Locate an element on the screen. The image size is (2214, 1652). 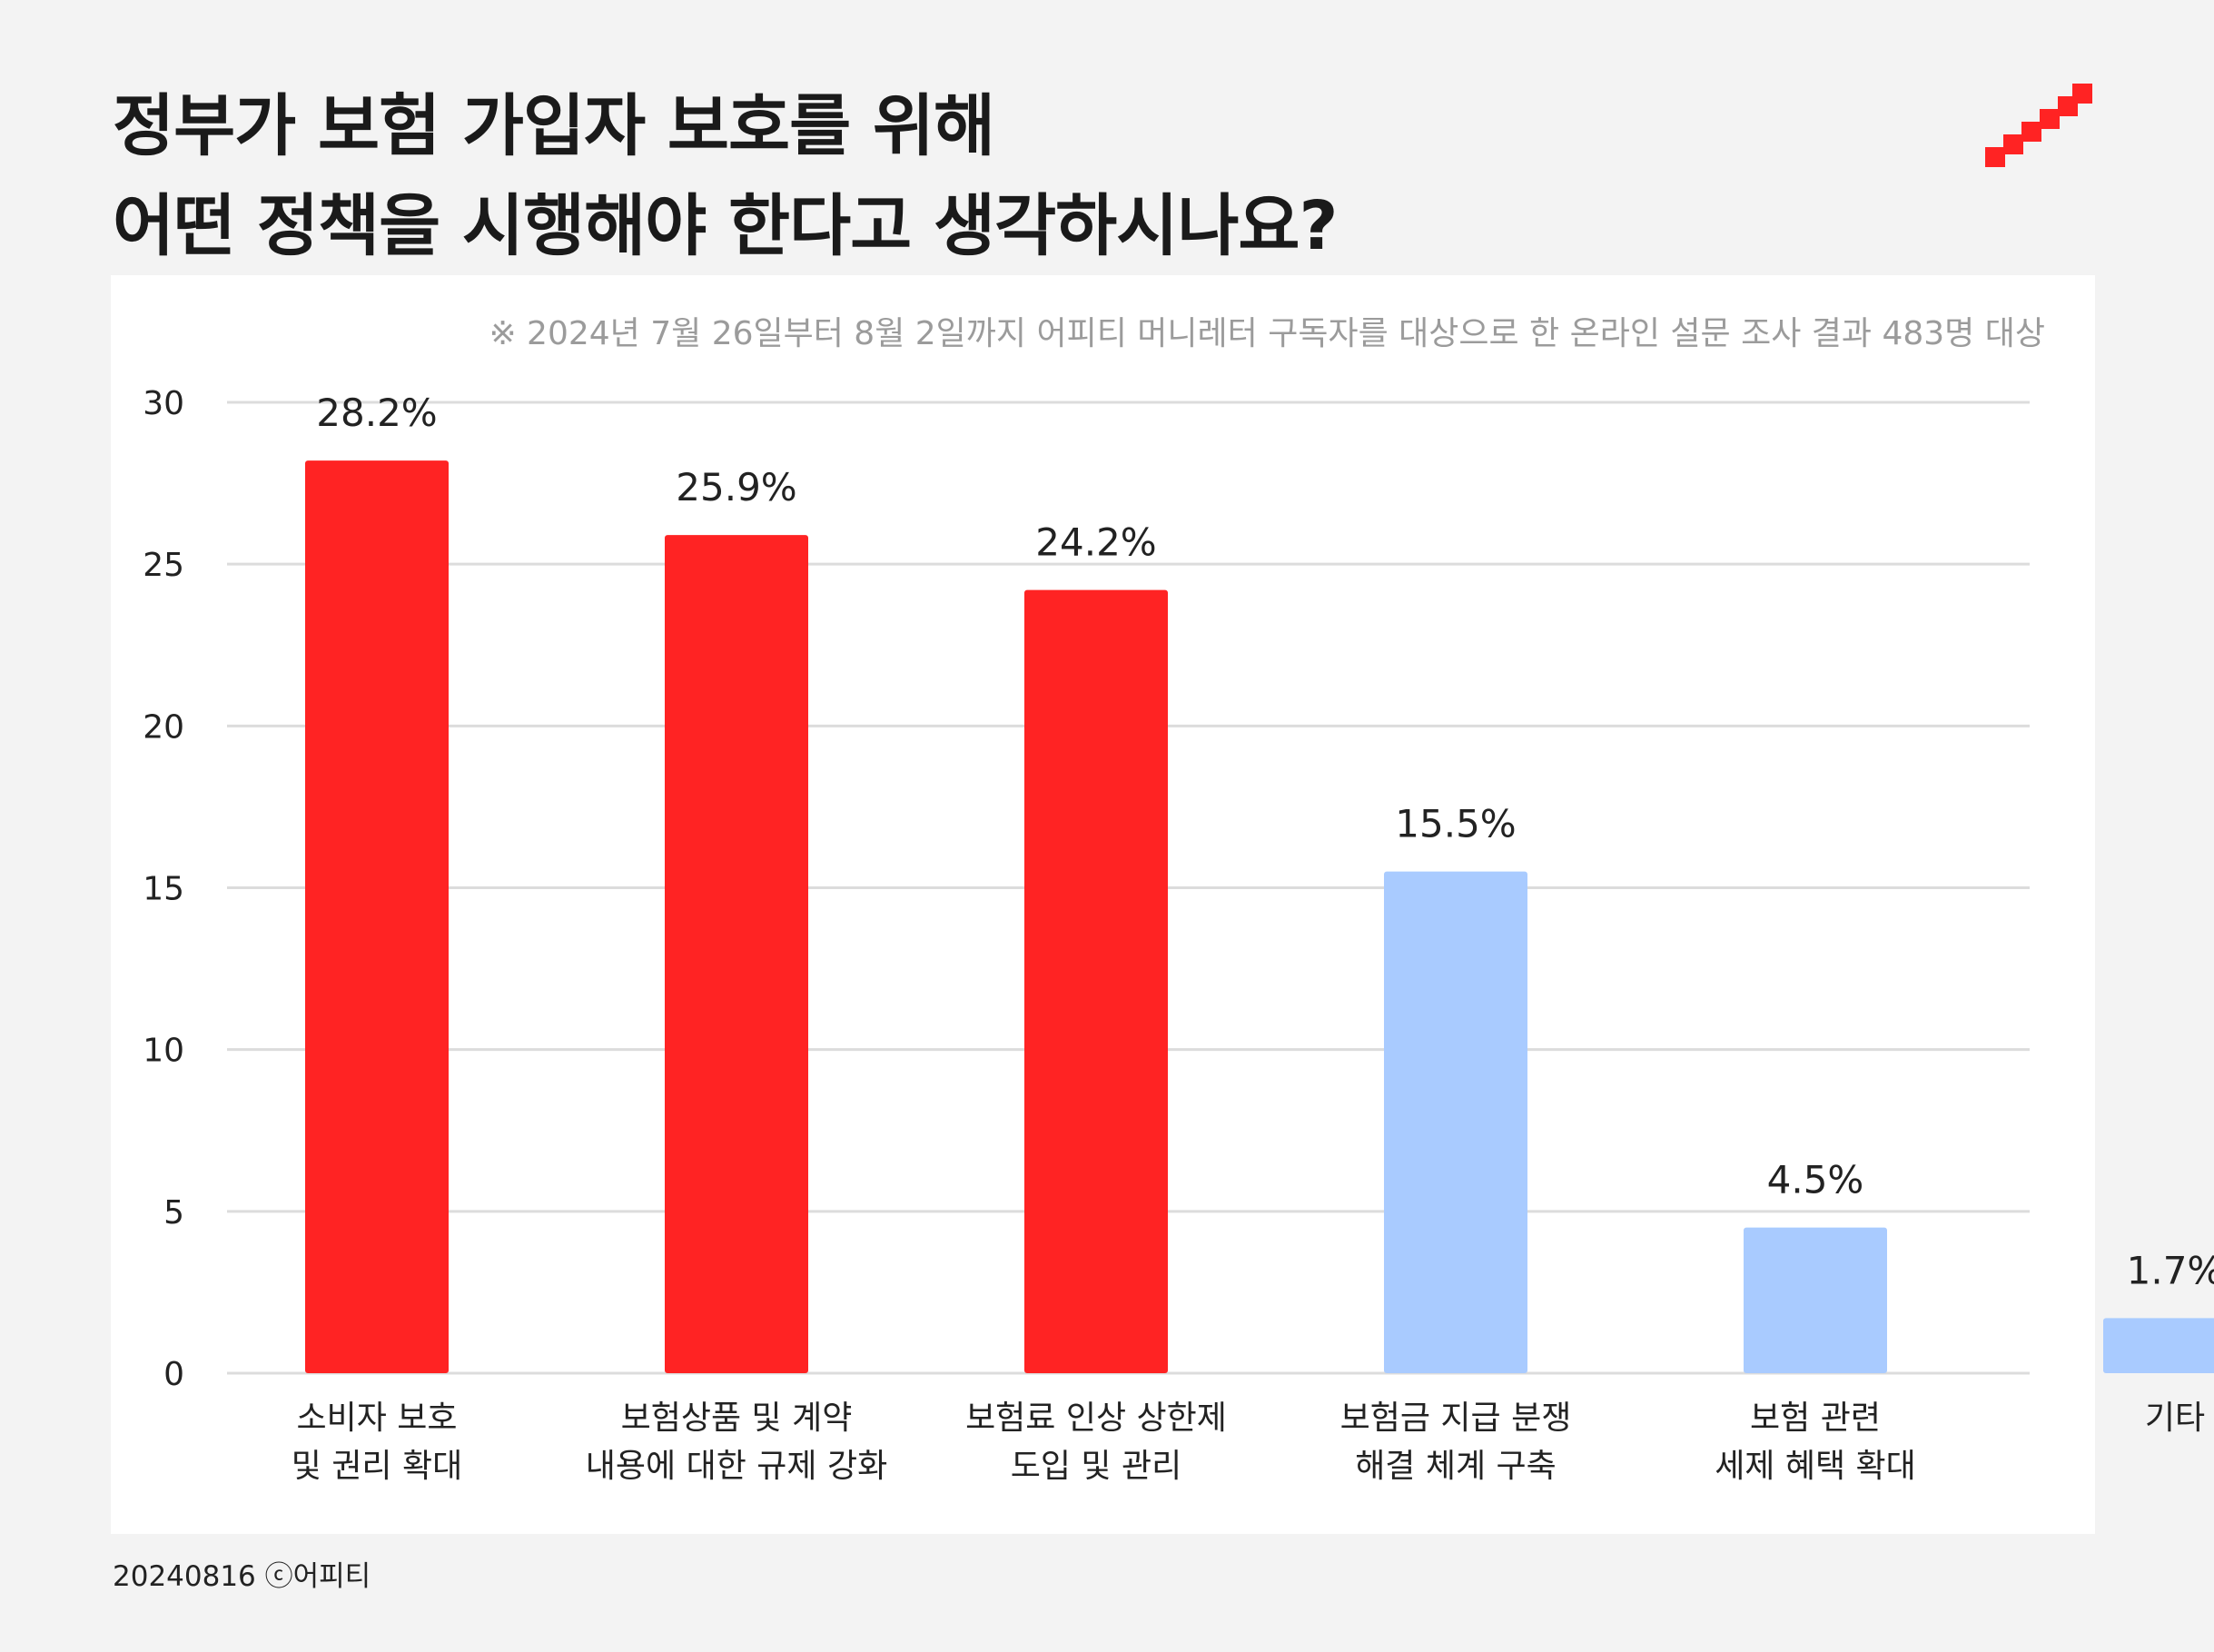
y-tick-label: 5 is located at coordinates (173, 1213).